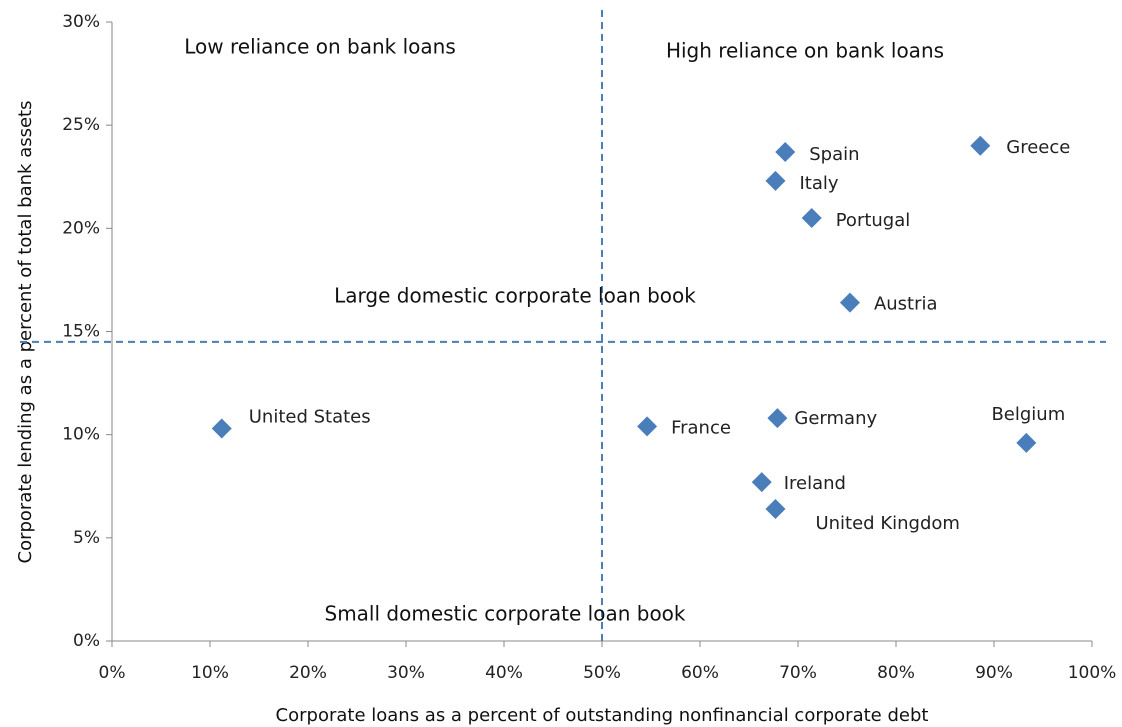  What do you see at coordinates (86, 538) in the screenshot?
I see `y-tick-label: 5%` at bounding box center [86, 538].